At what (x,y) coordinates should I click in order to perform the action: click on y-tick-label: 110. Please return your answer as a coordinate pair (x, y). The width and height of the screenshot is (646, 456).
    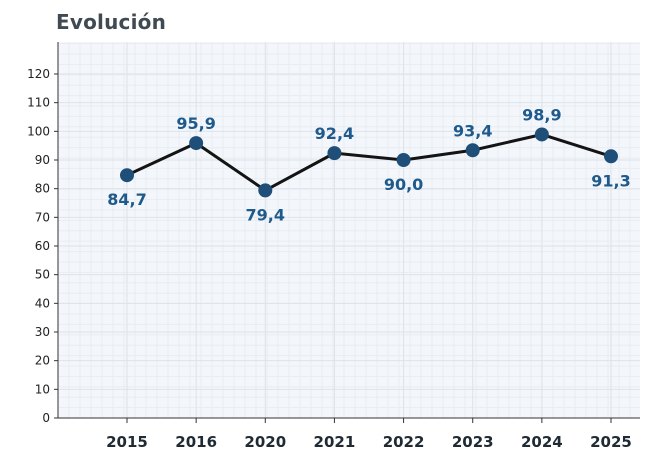
    Looking at the image, I should click on (38, 103).